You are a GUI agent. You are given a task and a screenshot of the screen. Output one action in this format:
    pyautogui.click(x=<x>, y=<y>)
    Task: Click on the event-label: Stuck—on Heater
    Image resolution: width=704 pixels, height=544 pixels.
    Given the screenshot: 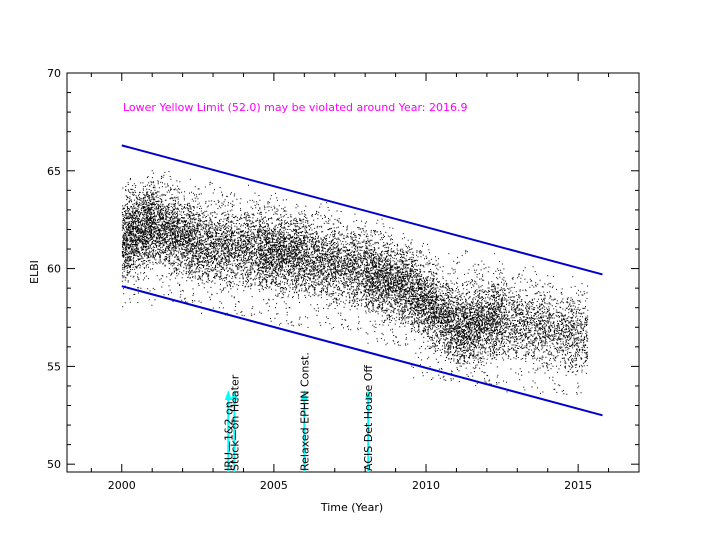 What is the action you would take?
    pyautogui.click(x=234, y=422)
    